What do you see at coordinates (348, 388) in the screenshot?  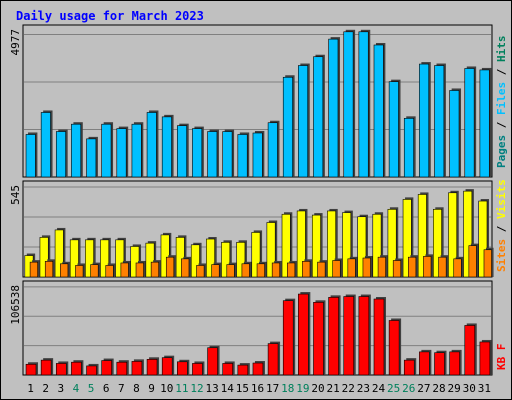 I see `day-label: 22` at bounding box center [348, 388].